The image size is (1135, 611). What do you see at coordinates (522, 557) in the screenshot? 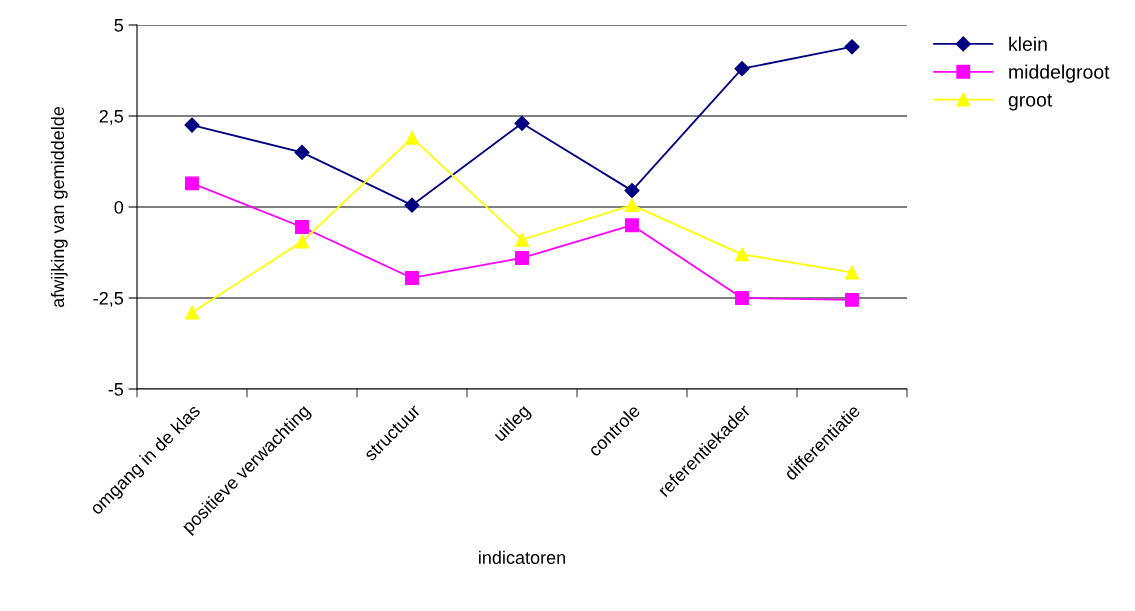
I see `x-axis-title: indicatoren` at bounding box center [522, 557].